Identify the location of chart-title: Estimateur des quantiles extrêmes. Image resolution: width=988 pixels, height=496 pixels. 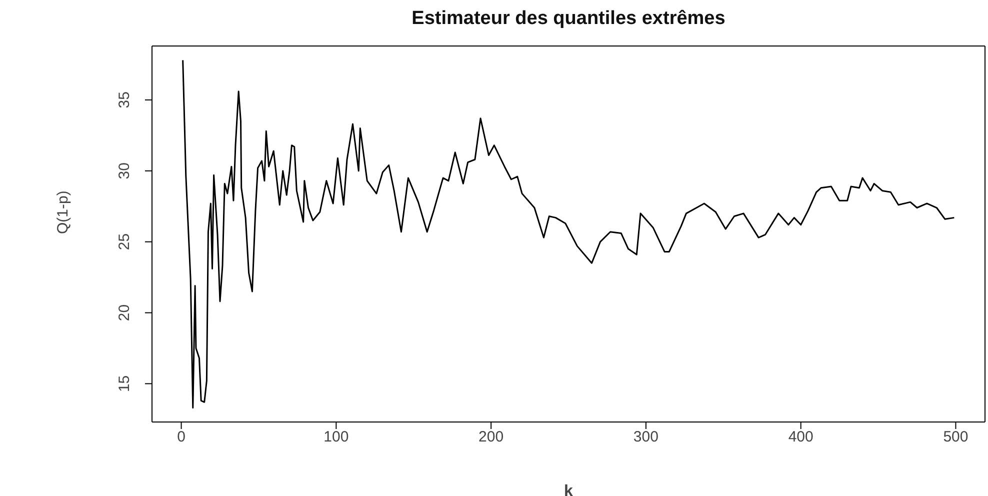
(568, 19).